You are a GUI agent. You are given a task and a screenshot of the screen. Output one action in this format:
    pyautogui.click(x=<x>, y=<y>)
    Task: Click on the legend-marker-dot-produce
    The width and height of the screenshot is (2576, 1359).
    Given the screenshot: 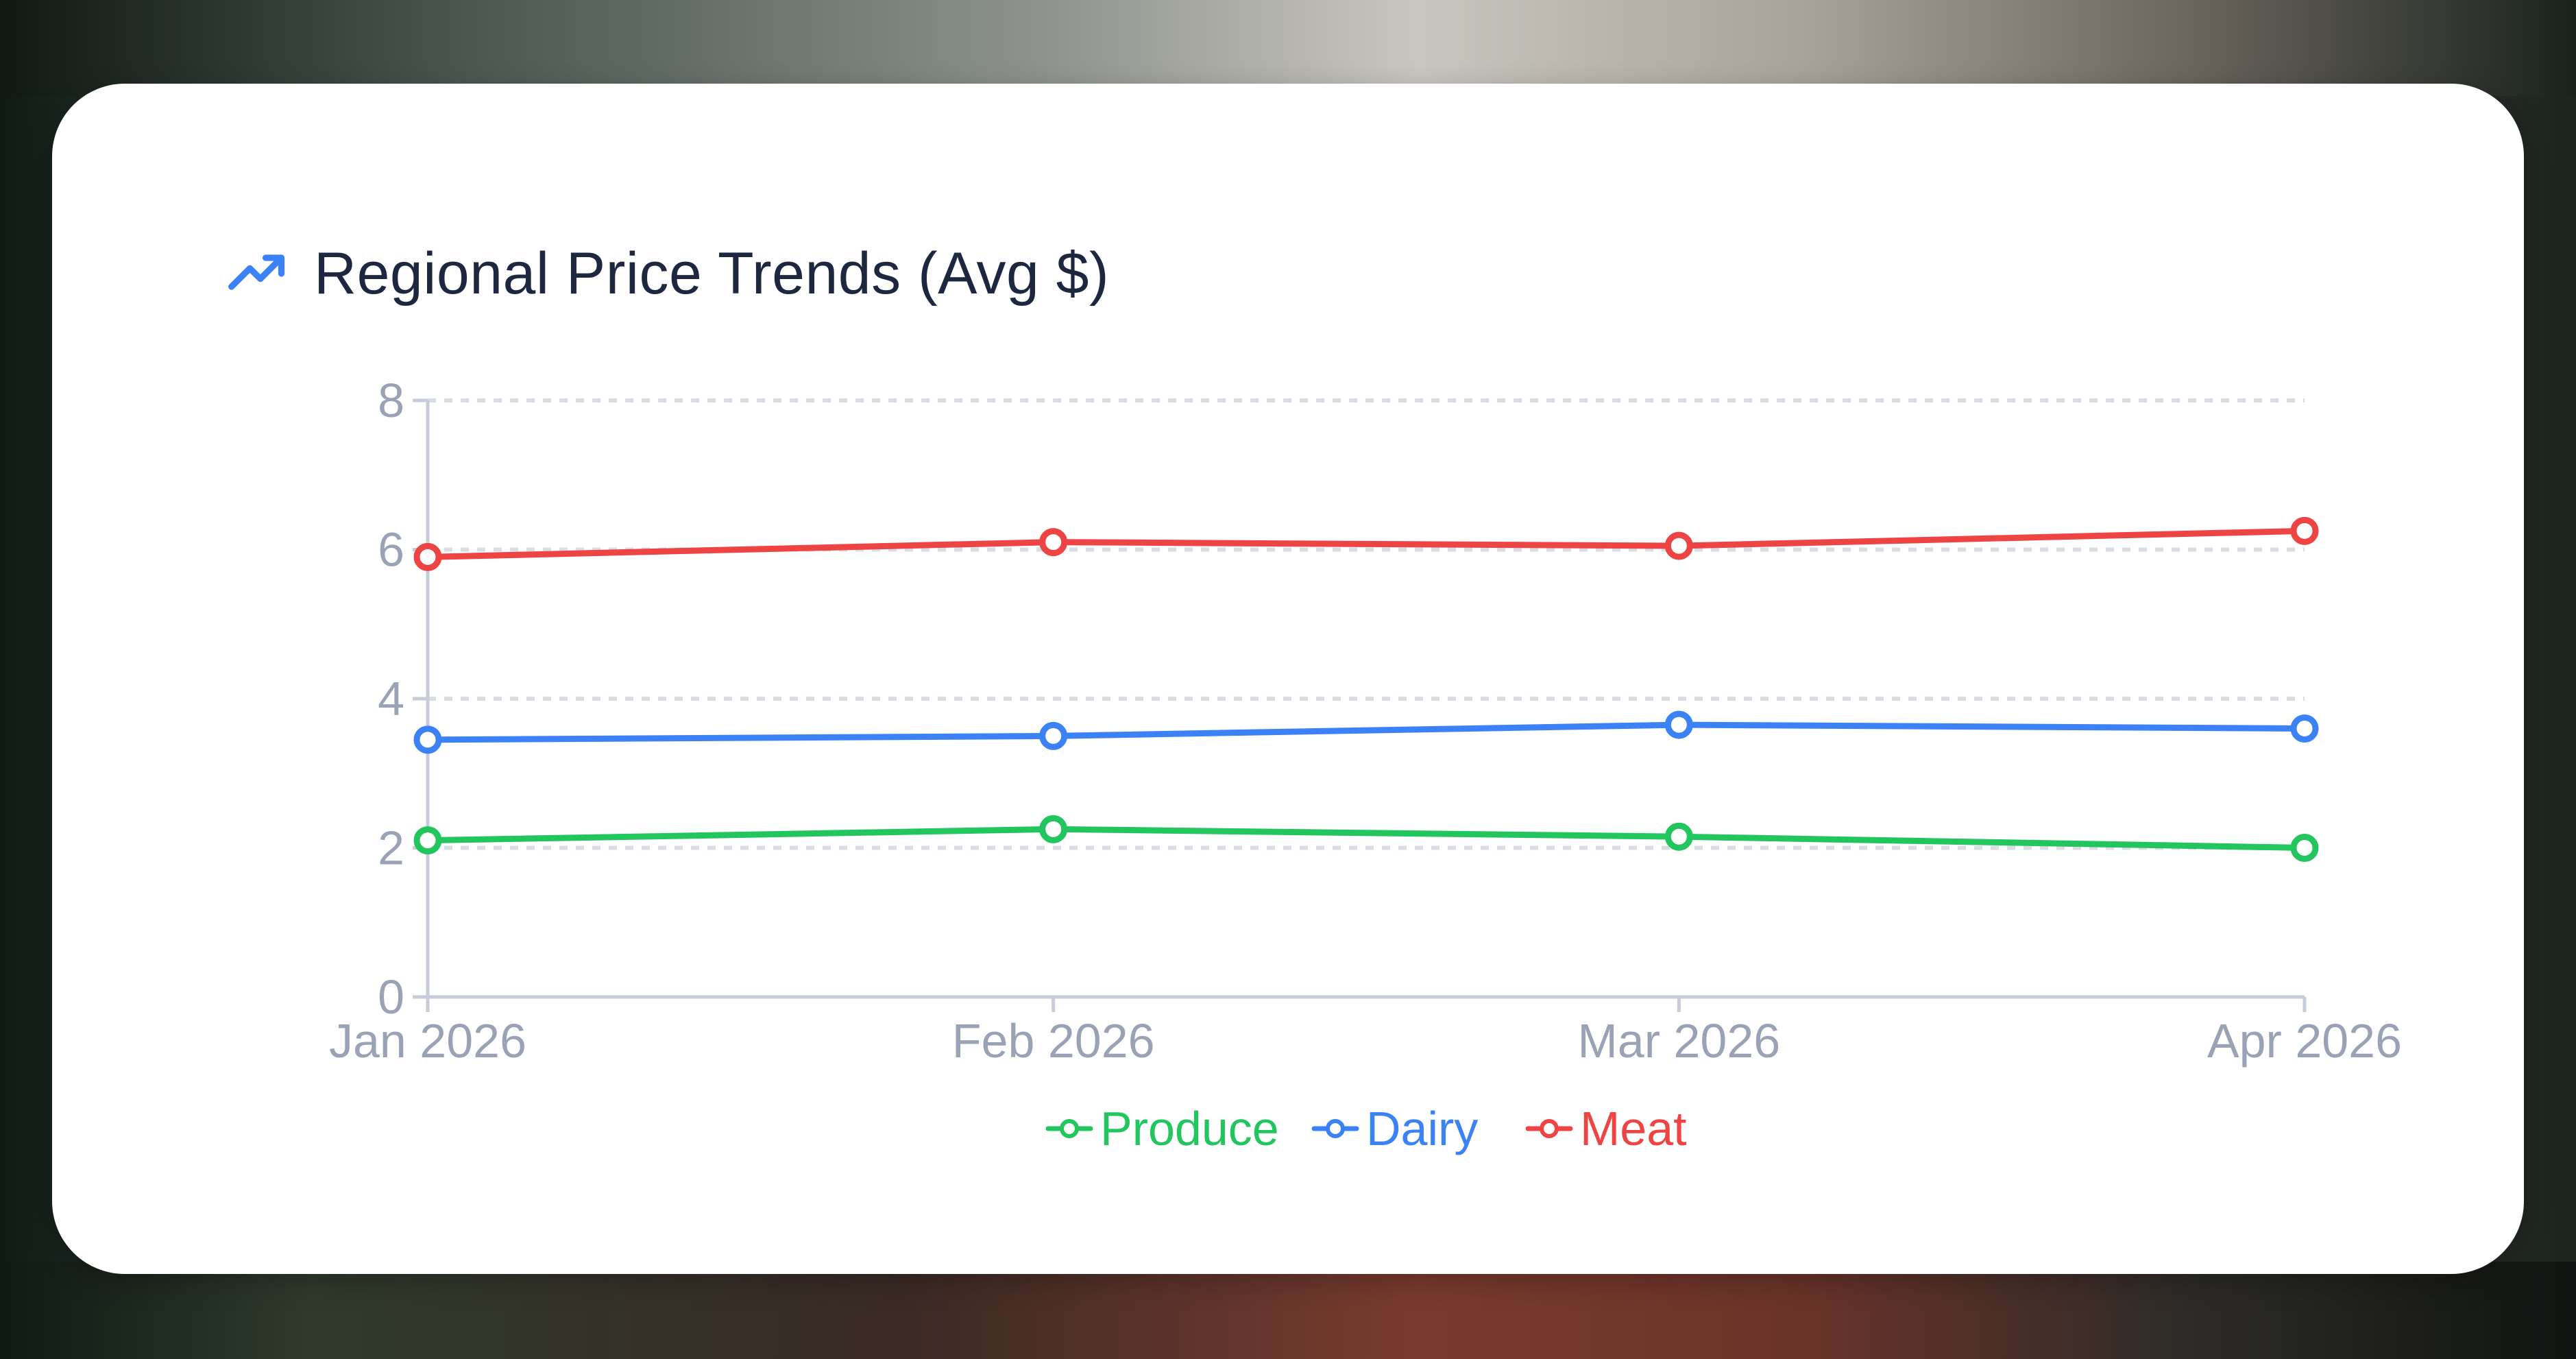 What is the action you would take?
    pyautogui.click(x=1069, y=1128)
    